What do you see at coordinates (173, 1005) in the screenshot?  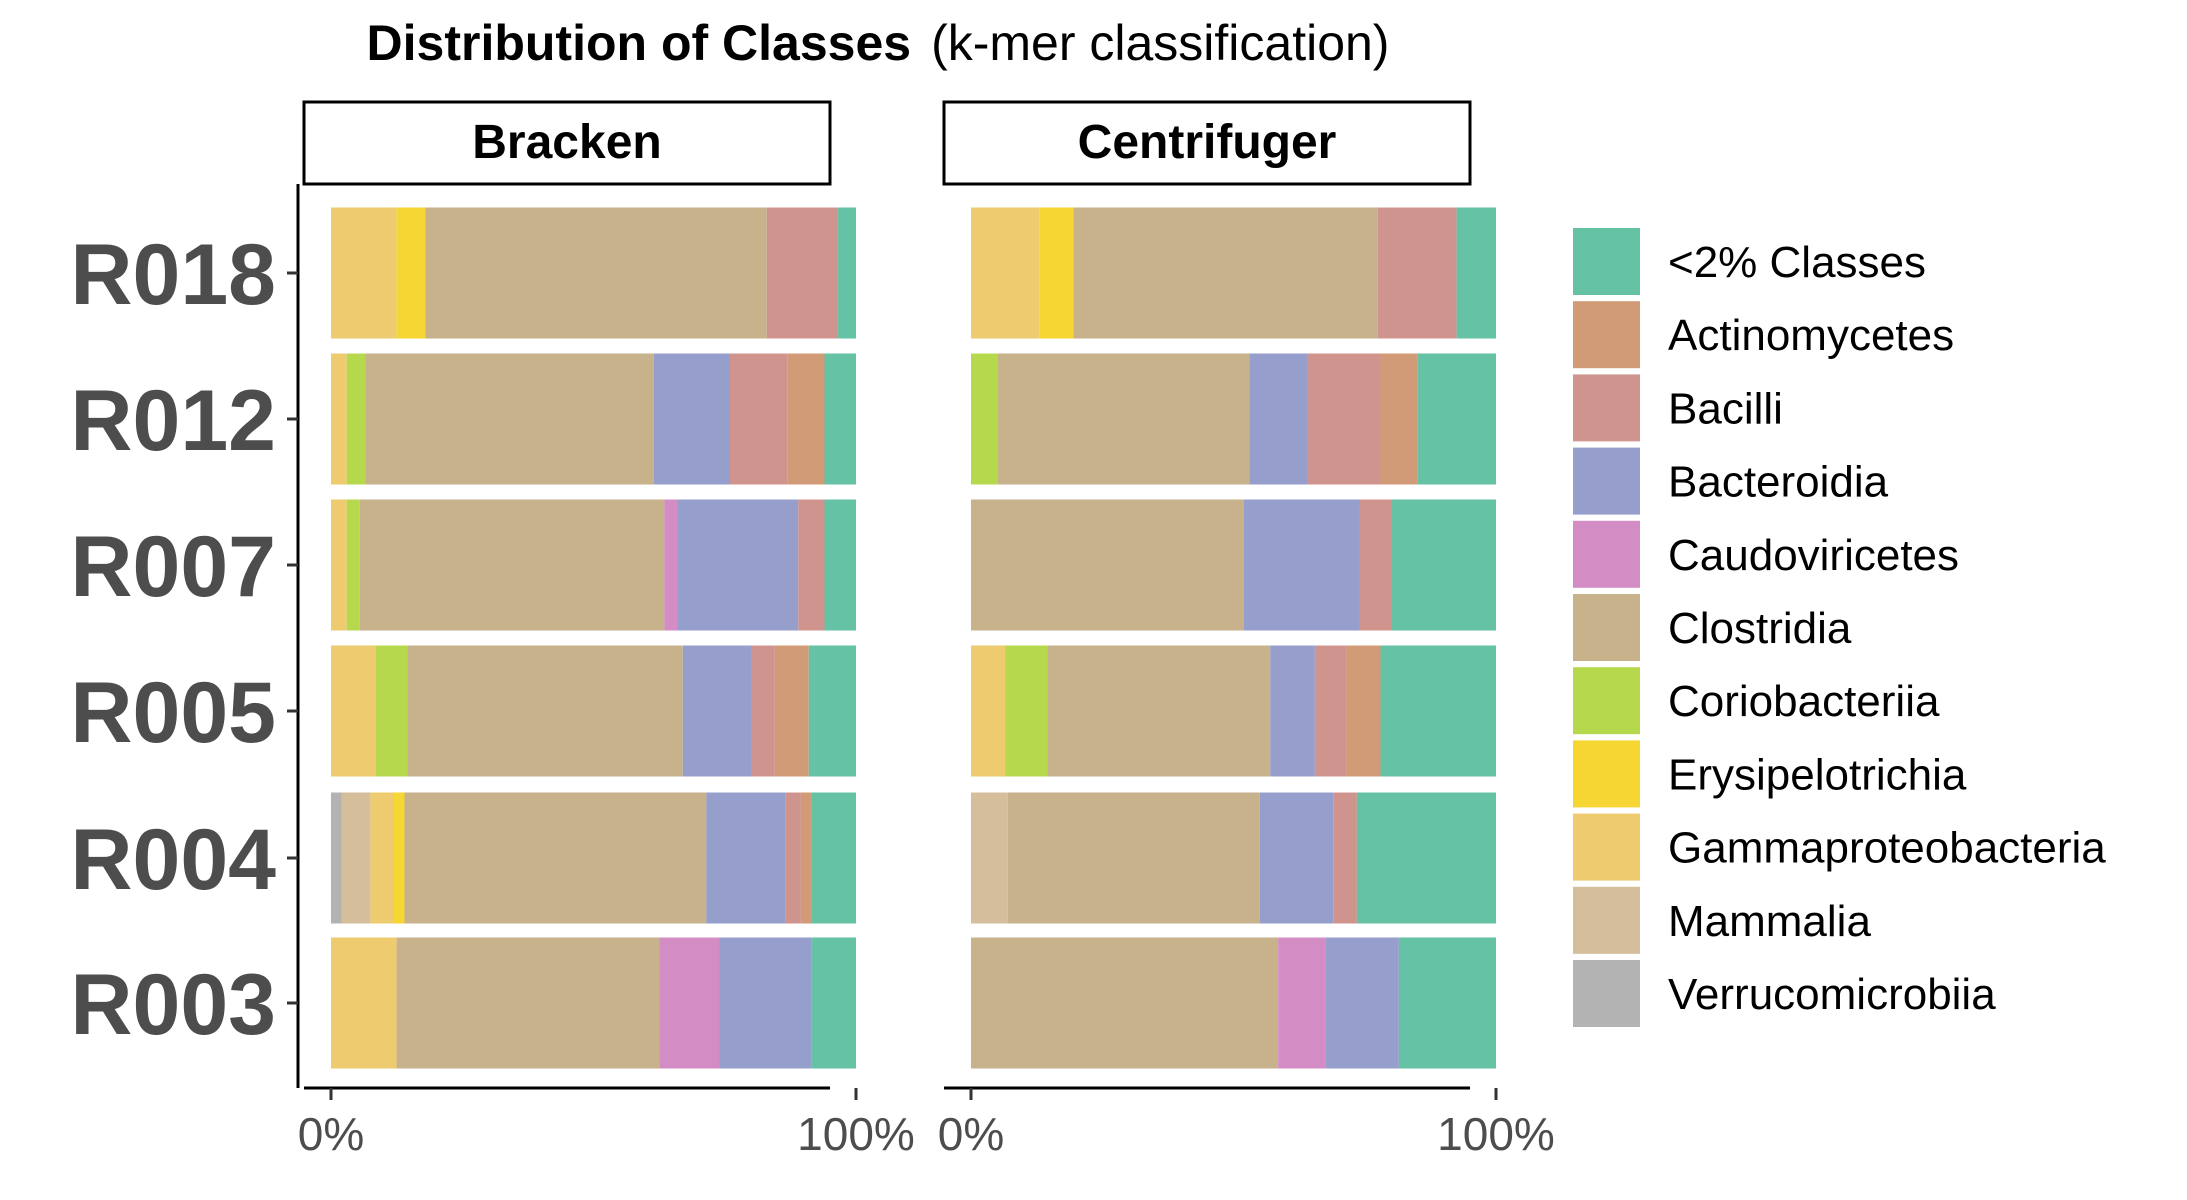 I see `y-tick-label: R003` at bounding box center [173, 1005].